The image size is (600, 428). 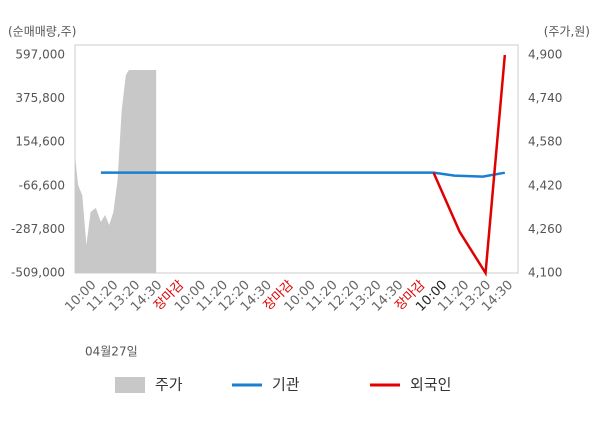 I want to click on y2-tick-label: 4,100, so click(x=545, y=273).